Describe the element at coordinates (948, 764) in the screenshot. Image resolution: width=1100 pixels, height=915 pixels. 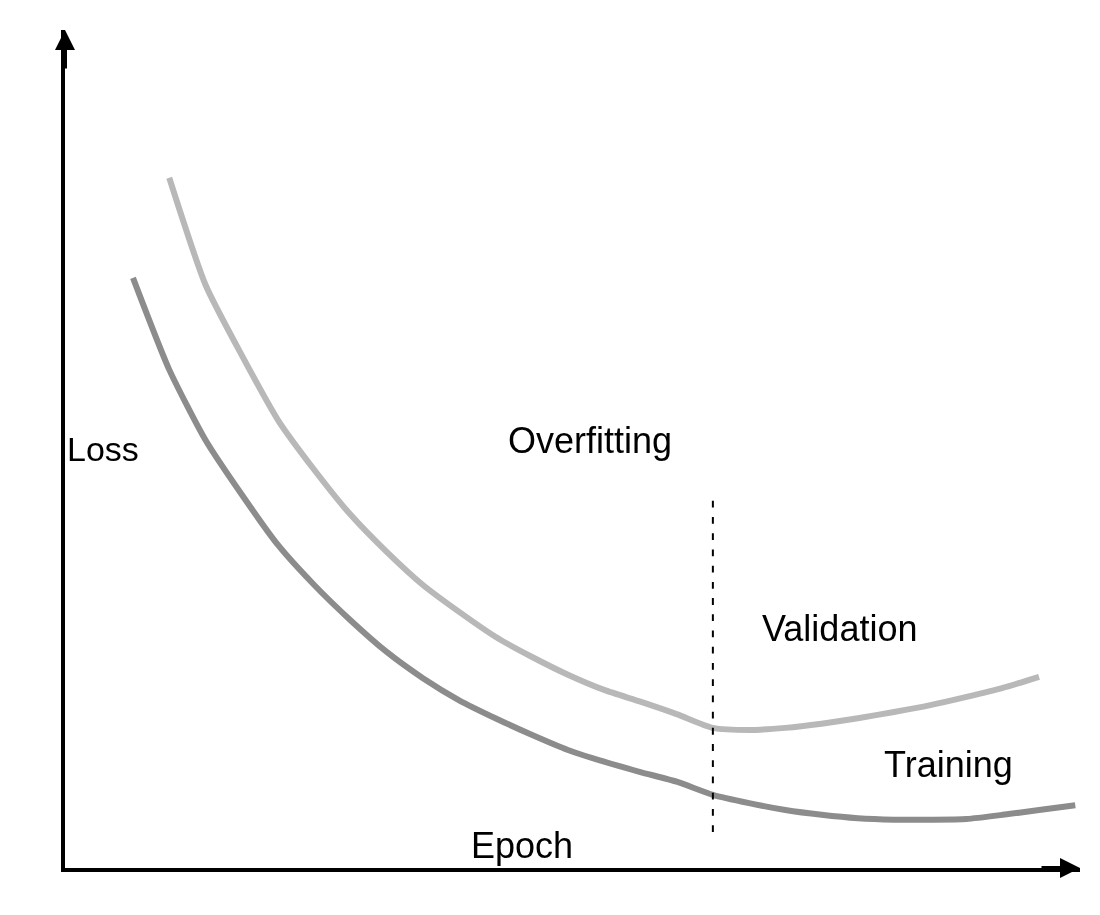
I see `series-label: Training` at that location.